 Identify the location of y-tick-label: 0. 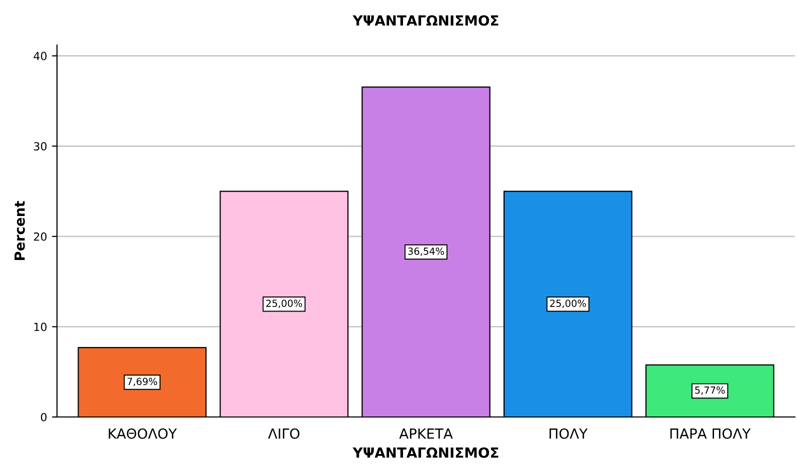
(43, 417).